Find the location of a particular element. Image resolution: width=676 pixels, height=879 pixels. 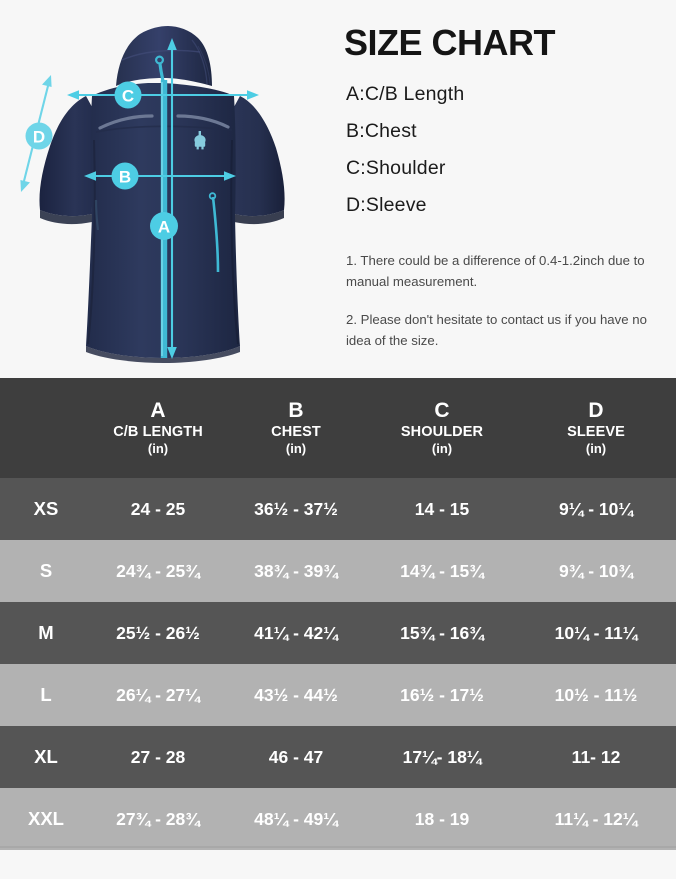

table-row: XL 27 - 28 46 - 47 17¼- 18¼ 11- 12 is located at coordinates (338, 757).